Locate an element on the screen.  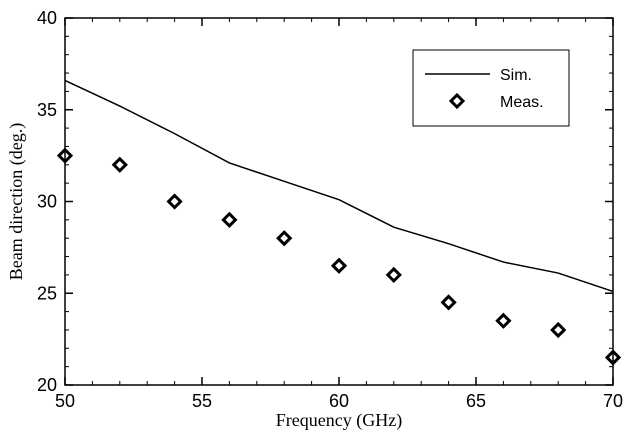
y-tick-label: 20 is located at coordinates (47, 385).